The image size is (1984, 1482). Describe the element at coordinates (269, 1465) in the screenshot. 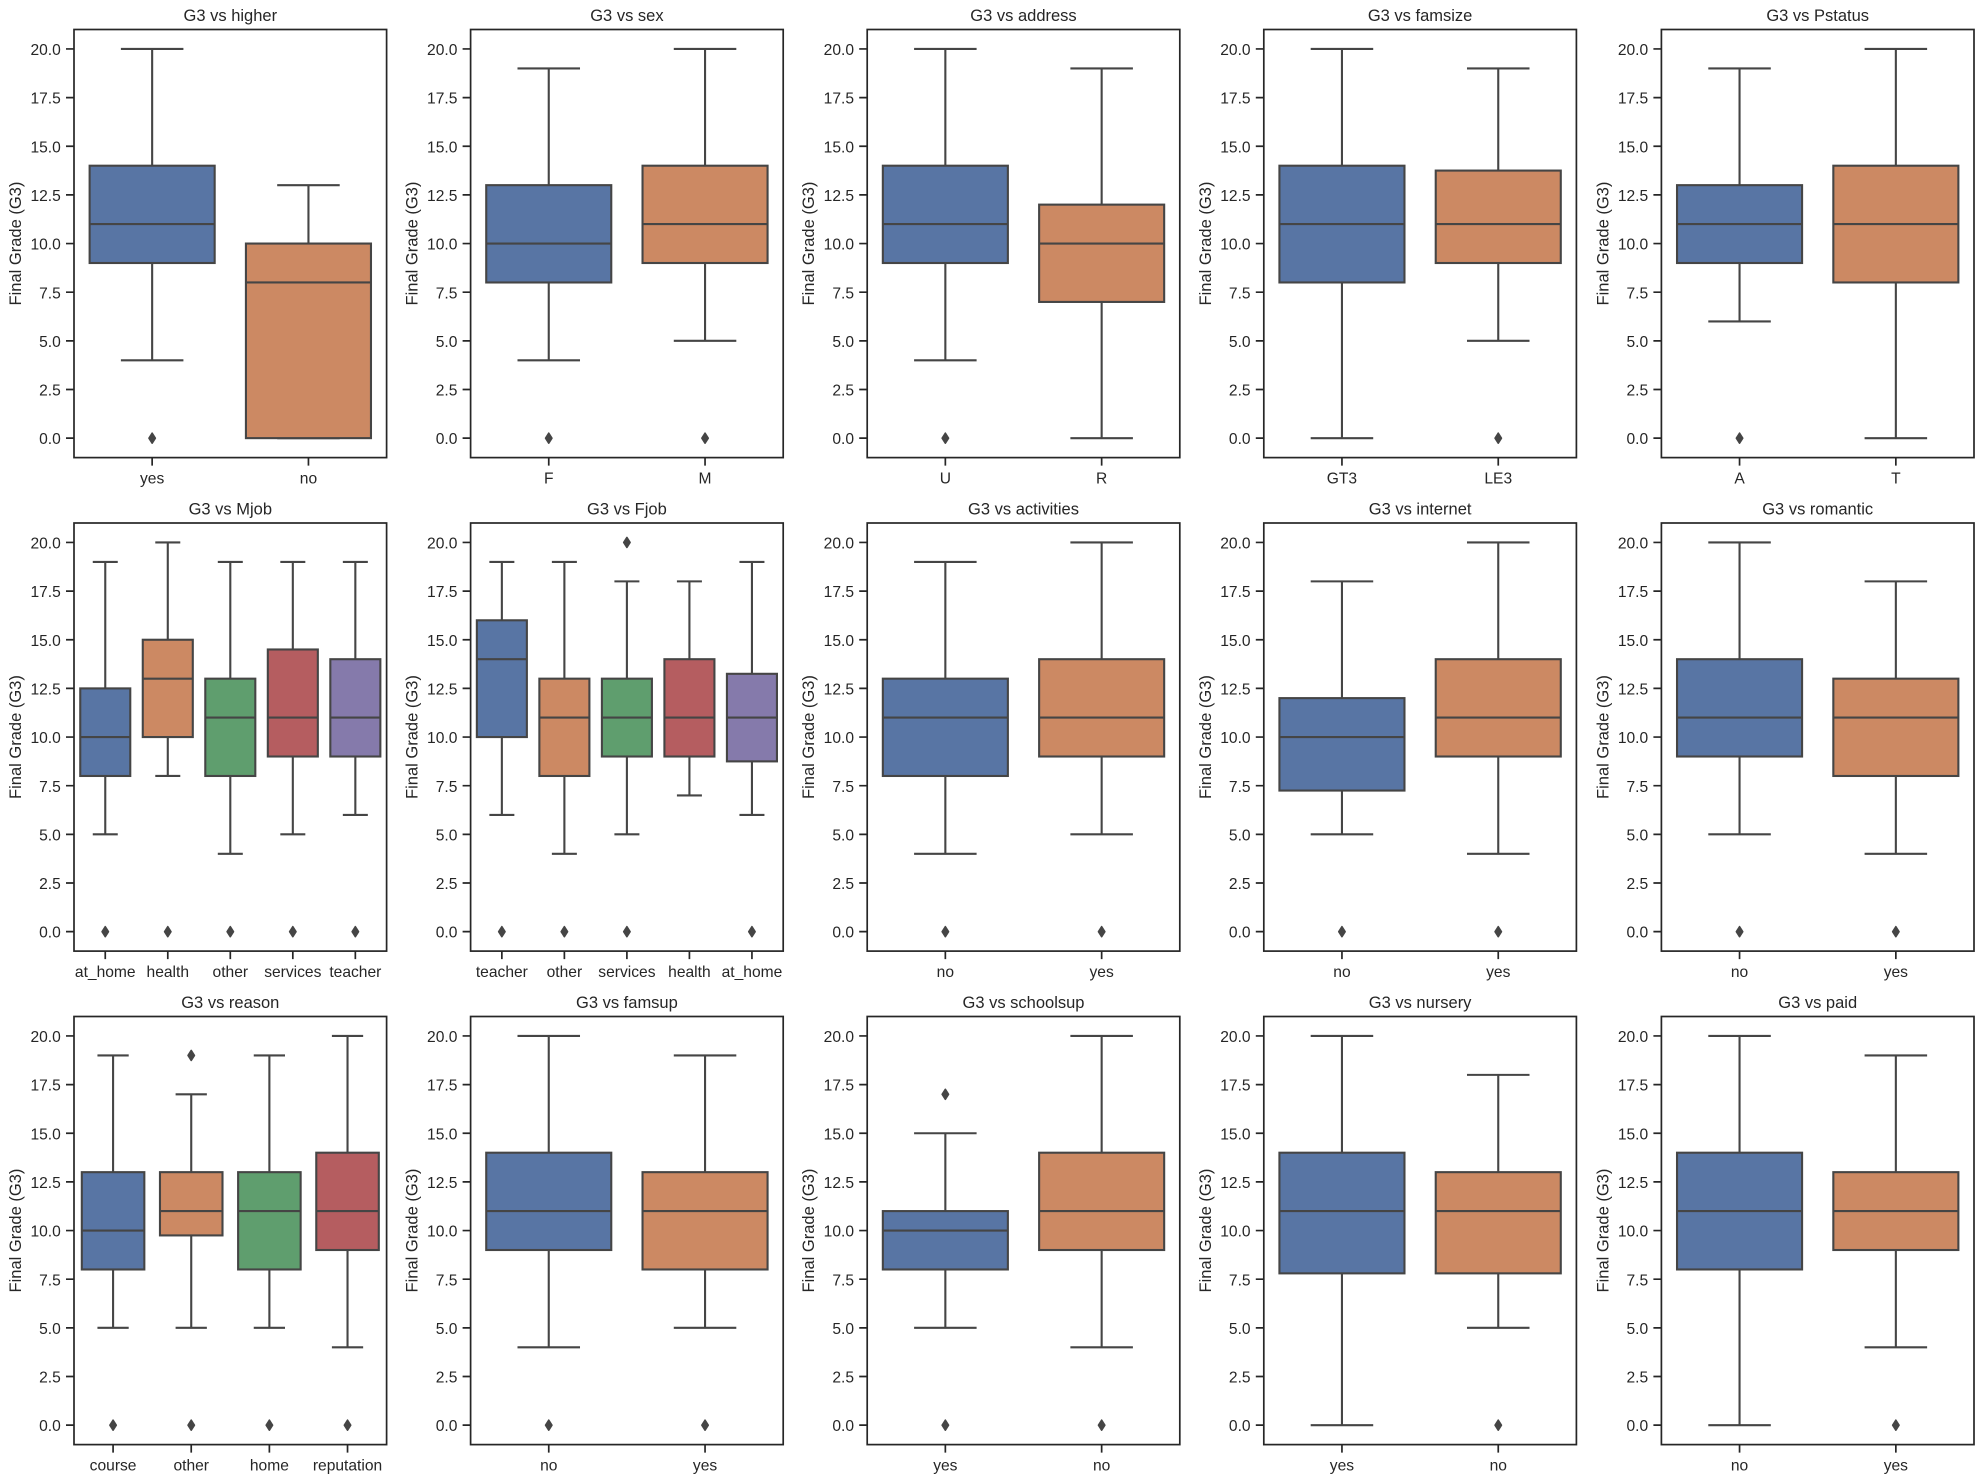

I see `svg-text: home` at that location.